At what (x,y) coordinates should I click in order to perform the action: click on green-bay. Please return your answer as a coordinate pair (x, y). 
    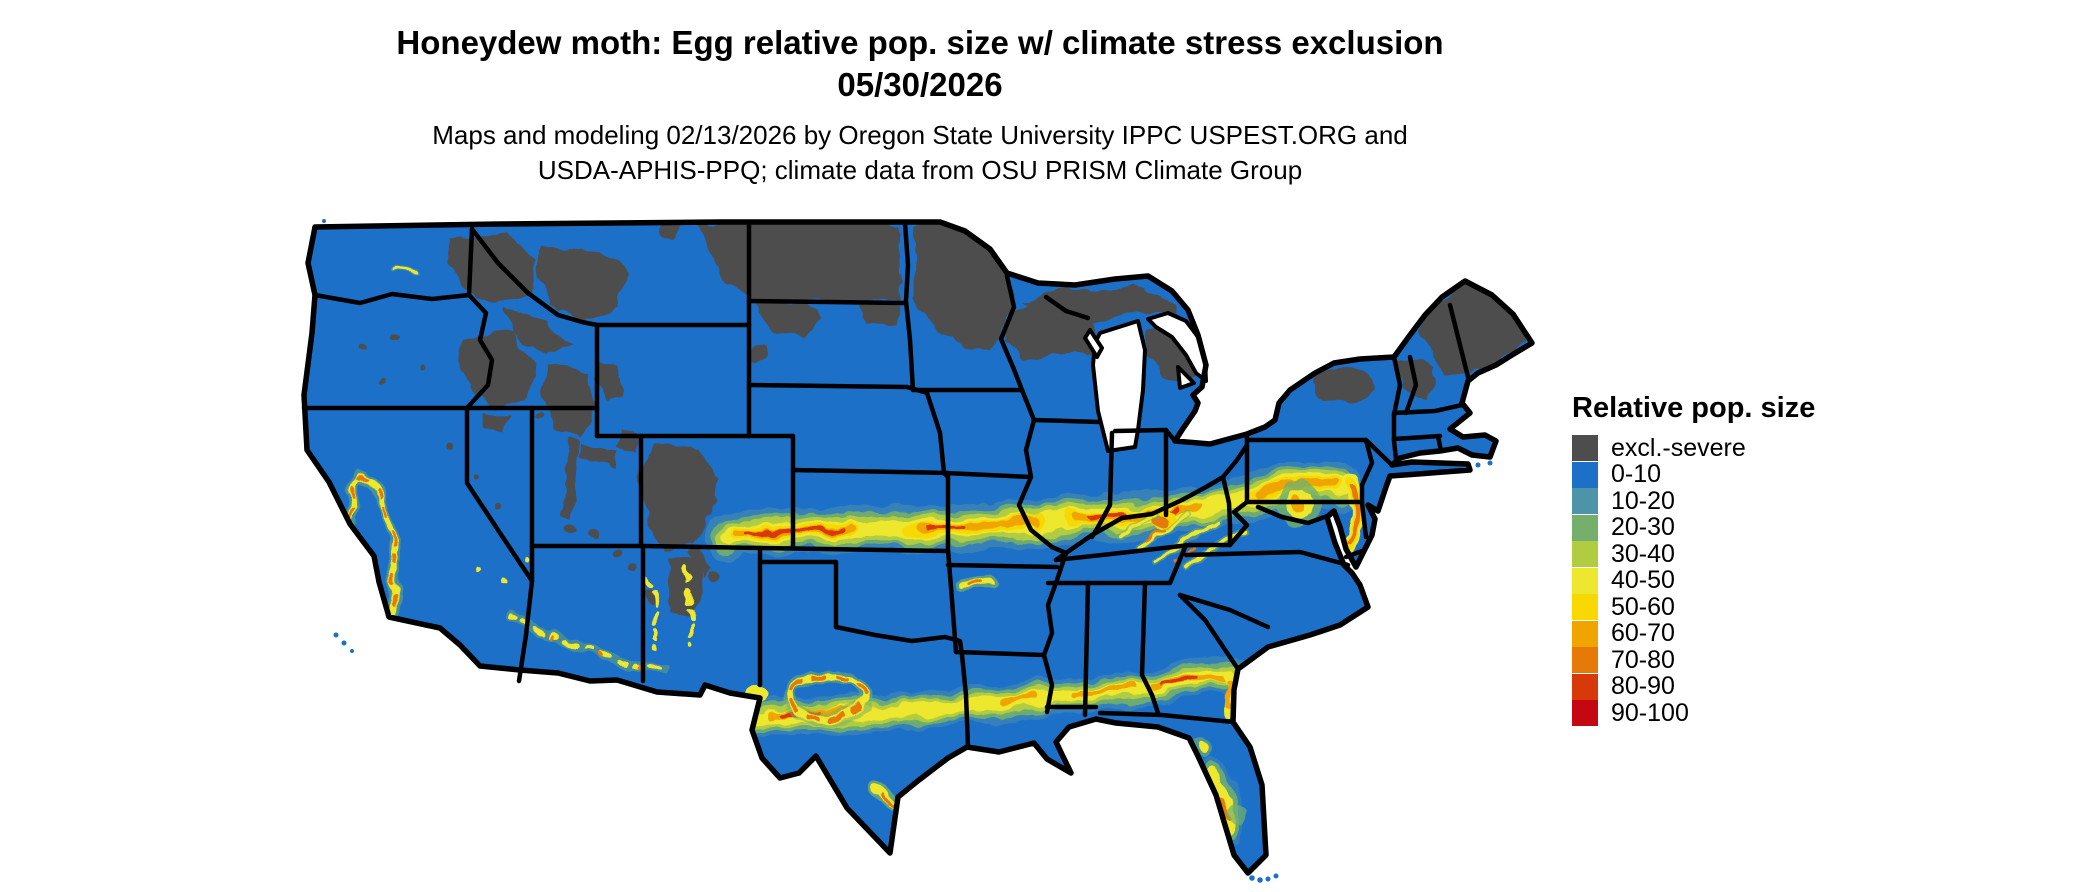
    Looking at the image, I should click on (1093, 343).